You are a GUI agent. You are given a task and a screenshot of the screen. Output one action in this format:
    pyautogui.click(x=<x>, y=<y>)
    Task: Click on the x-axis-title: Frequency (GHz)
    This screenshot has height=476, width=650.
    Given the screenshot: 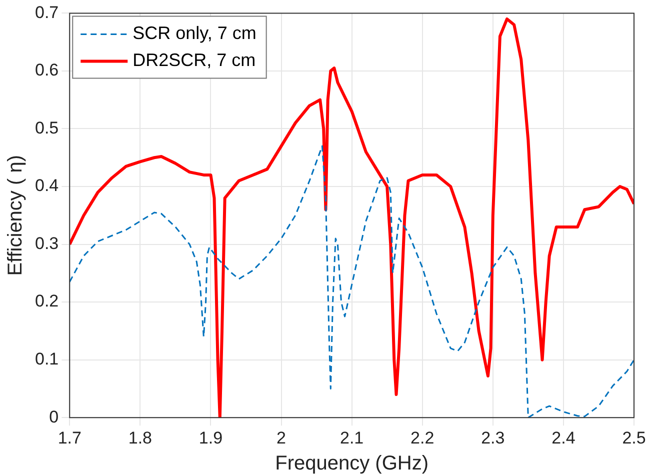 What is the action you would take?
    pyautogui.click(x=352, y=463)
    